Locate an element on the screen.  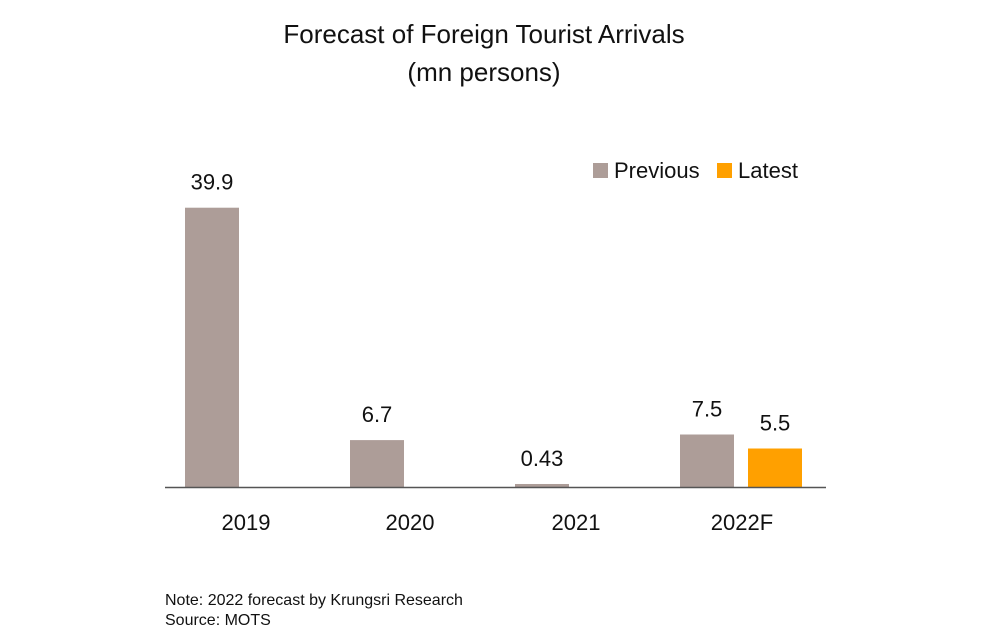
footnote-note: Note: 2022 forecast by Krungsri Research is located at coordinates (314, 600).